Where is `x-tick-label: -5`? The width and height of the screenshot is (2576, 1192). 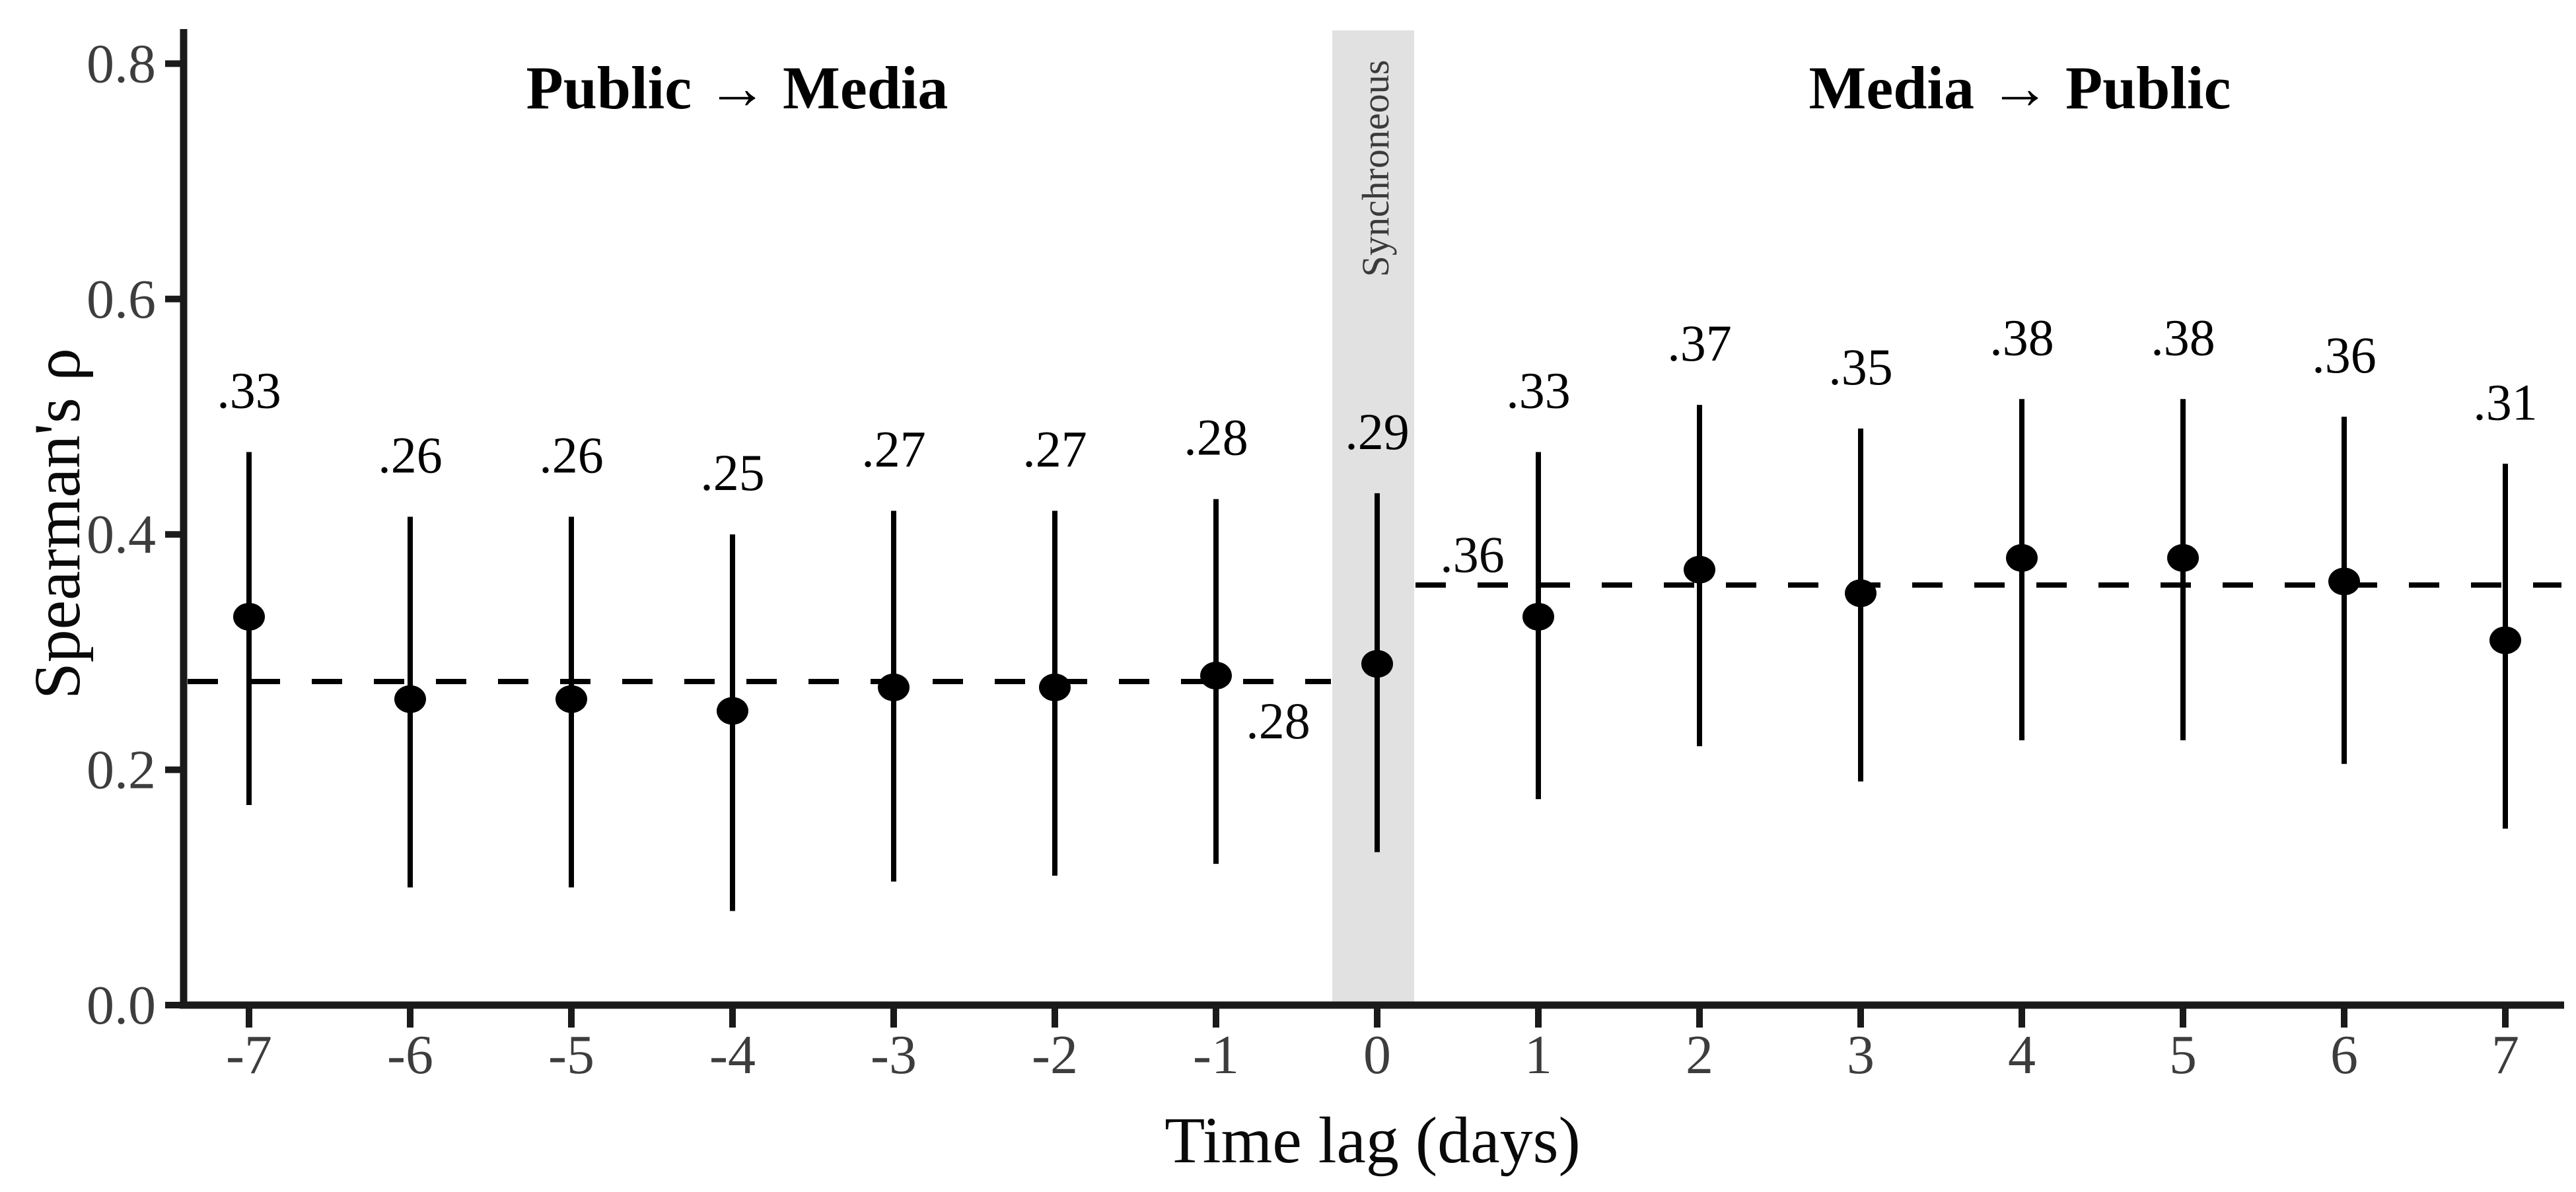 x-tick-label: -5 is located at coordinates (571, 1055).